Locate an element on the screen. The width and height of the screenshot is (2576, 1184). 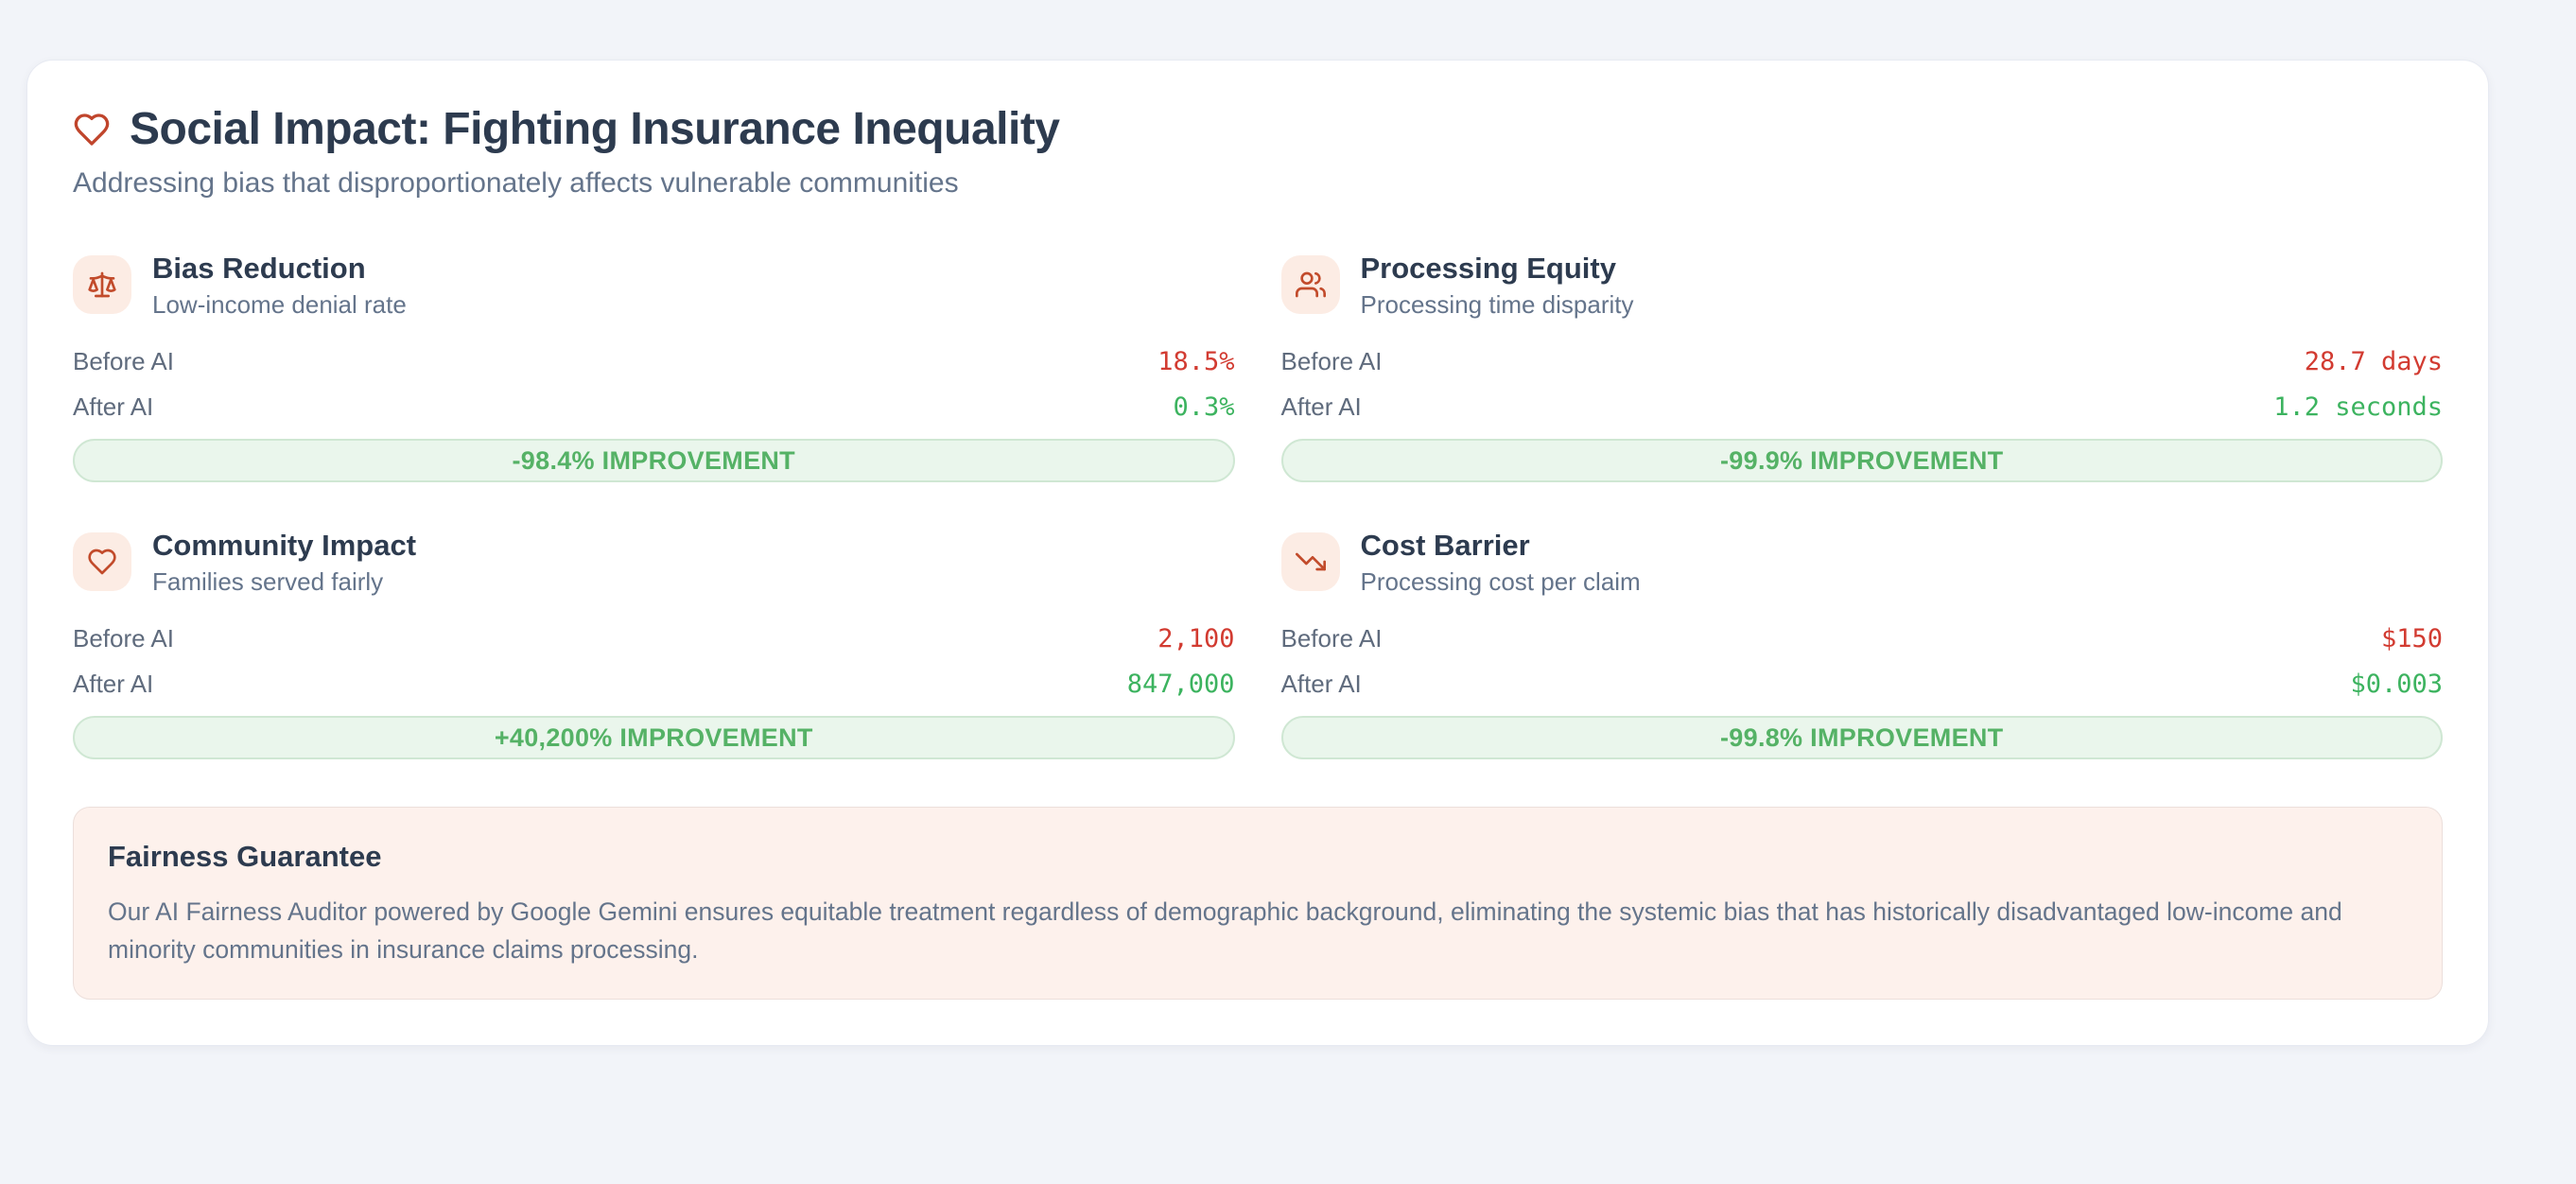
before-value: $150 is located at coordinates (2411, 638).